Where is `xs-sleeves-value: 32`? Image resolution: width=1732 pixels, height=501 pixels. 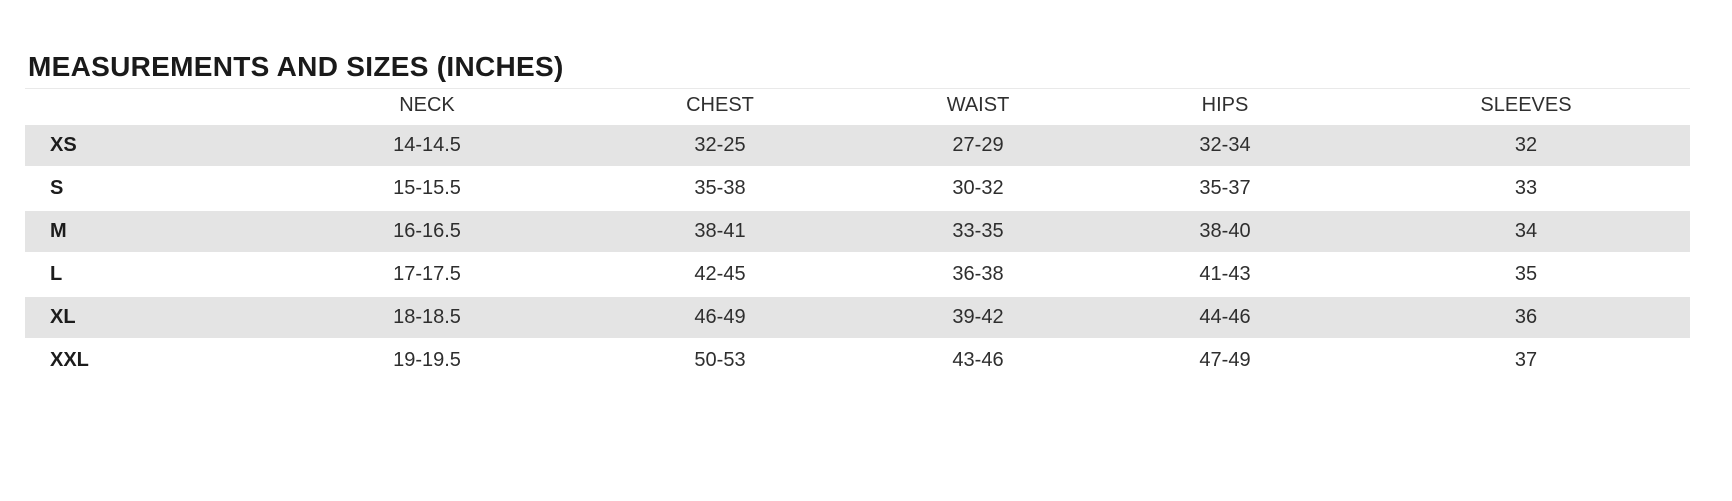
xs-sleeves-value: 32 is located at coordinates (1526, 146).